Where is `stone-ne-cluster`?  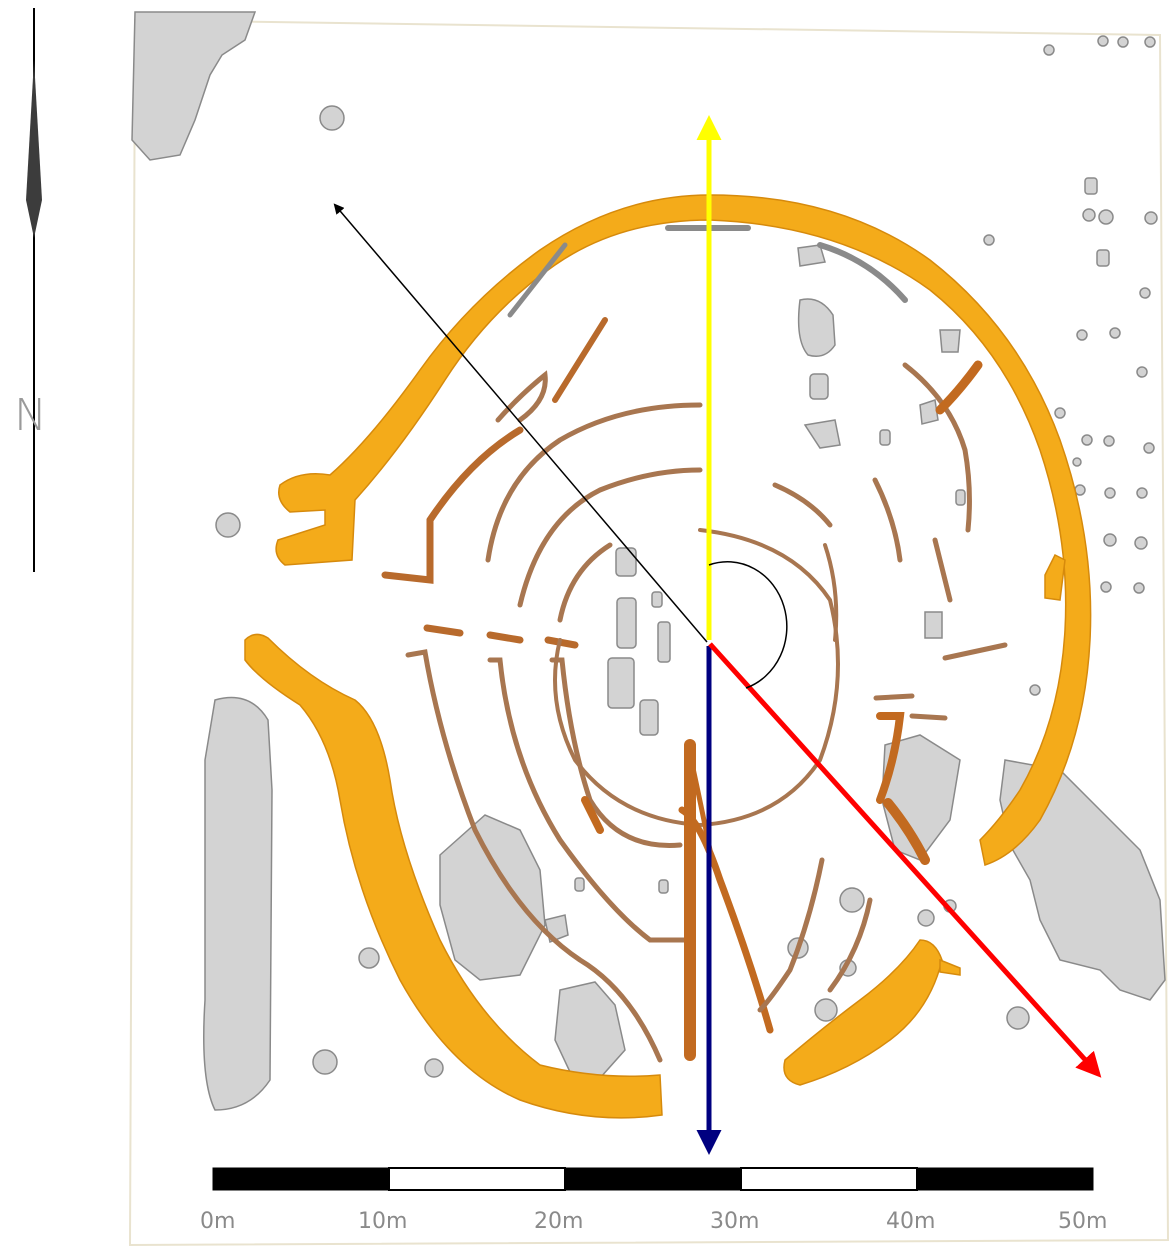
stone-ne-cluster is located at coordinates (1082, 880).